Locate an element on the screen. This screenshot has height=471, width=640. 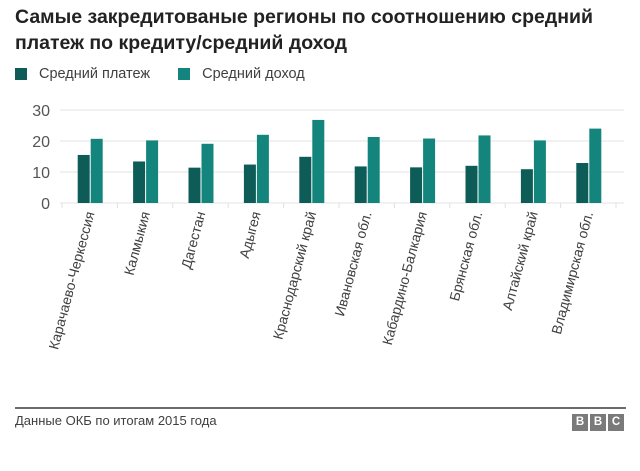
x-tick-label: Алтайский край is located at coordinates (520, 261).